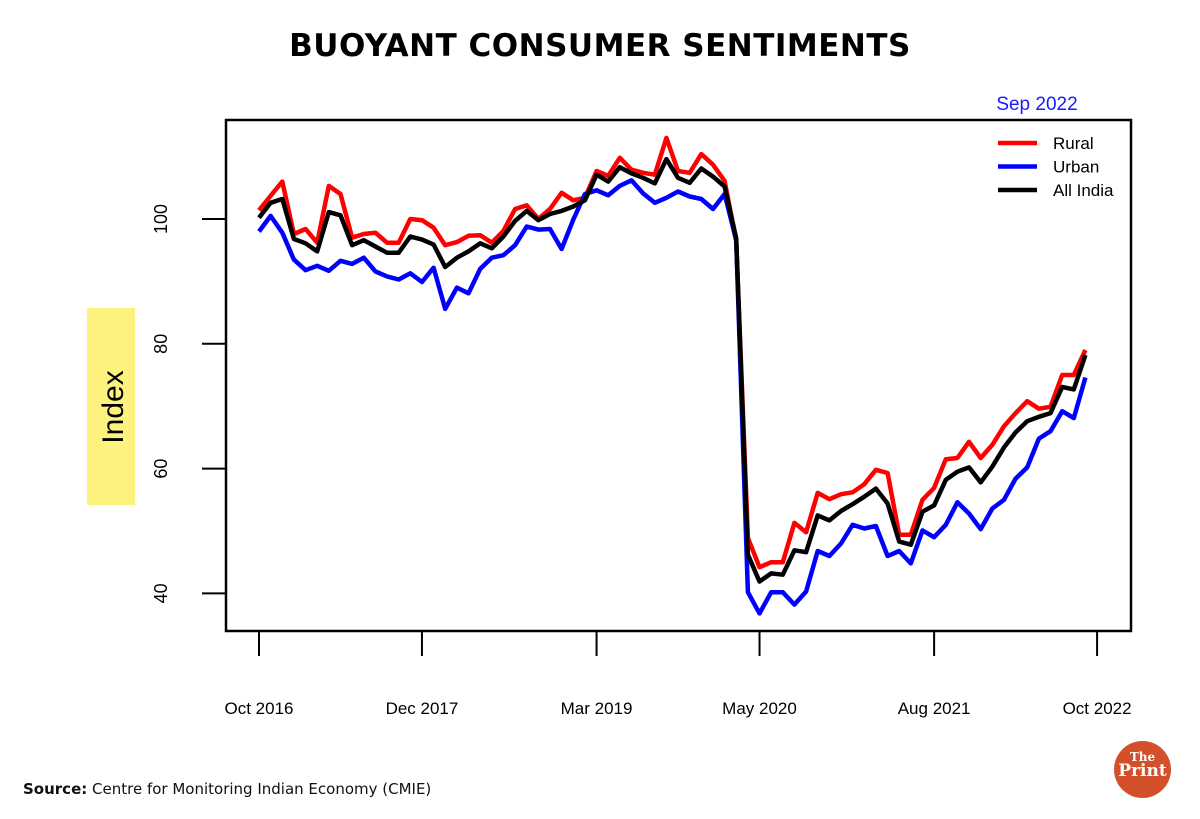 This screenshot has width=1200, height=819. Describe the element at coordinates (161, 344) in the screenshot. I see `y-tick-label: 80` at that location.